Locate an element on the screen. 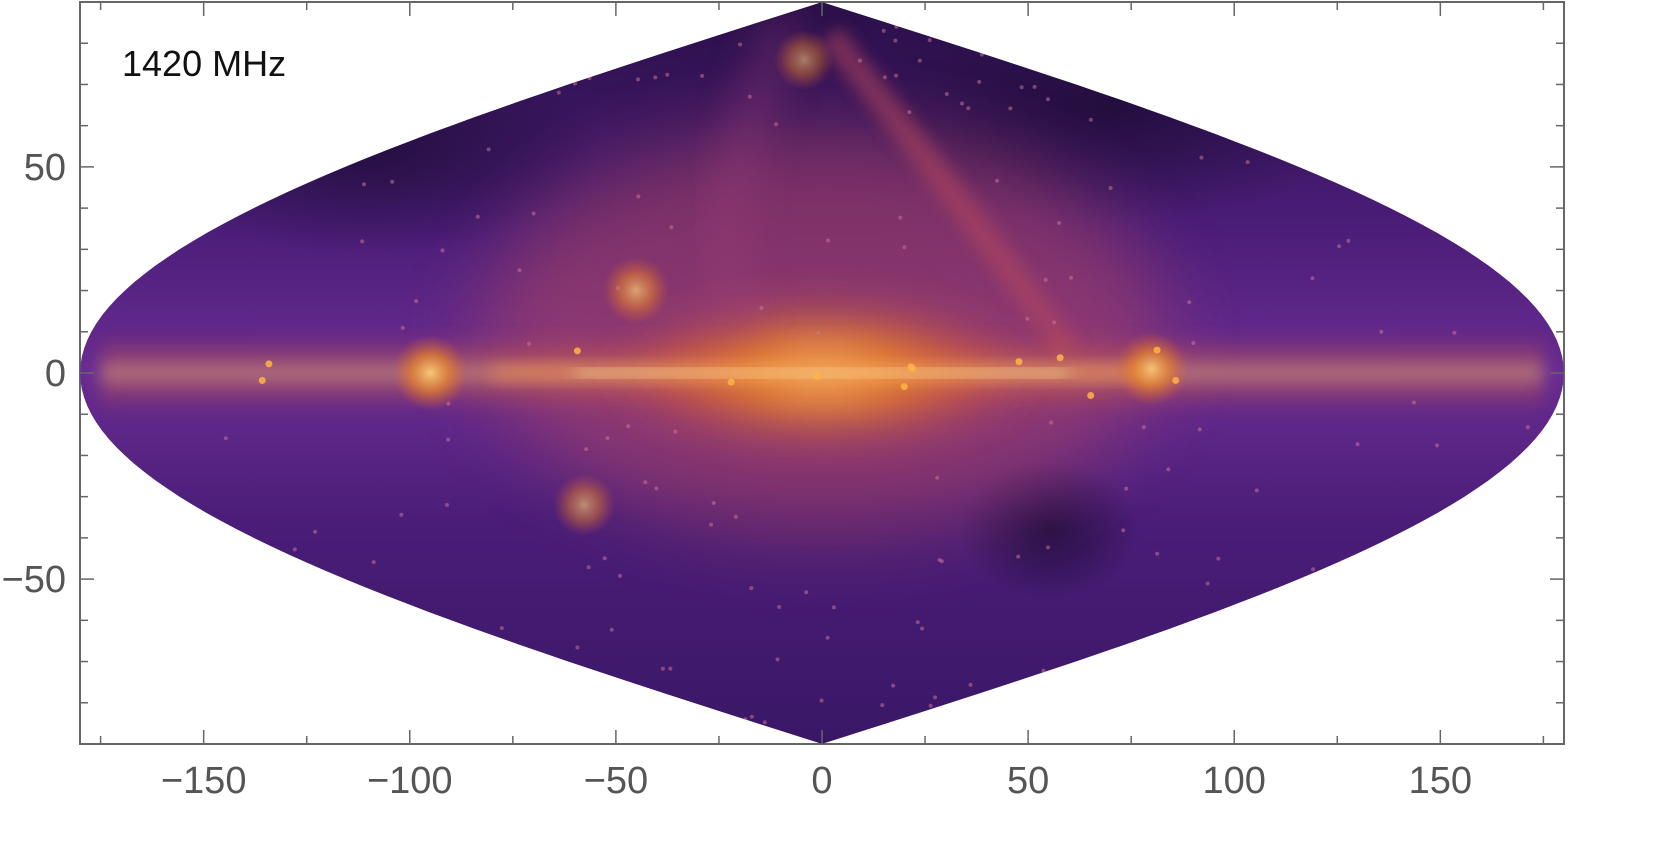 The image size is (1667, 849). y-tick-label: 50 is located at coordinates (45, 168).